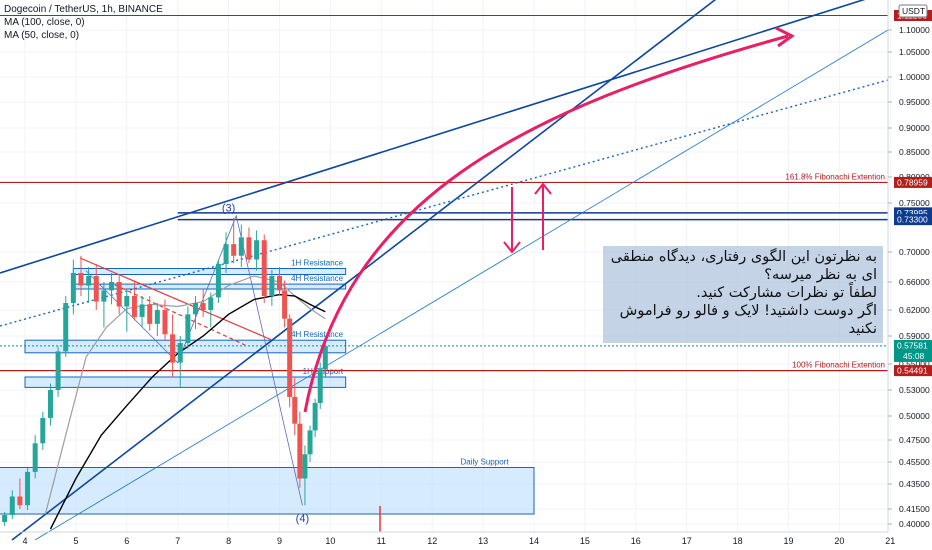 The height and width of the screenshot is (550, 932). Describe the element at coordinates (914, 52) in the screenshot. I see `y-tick-label: 1.05000` at that location.